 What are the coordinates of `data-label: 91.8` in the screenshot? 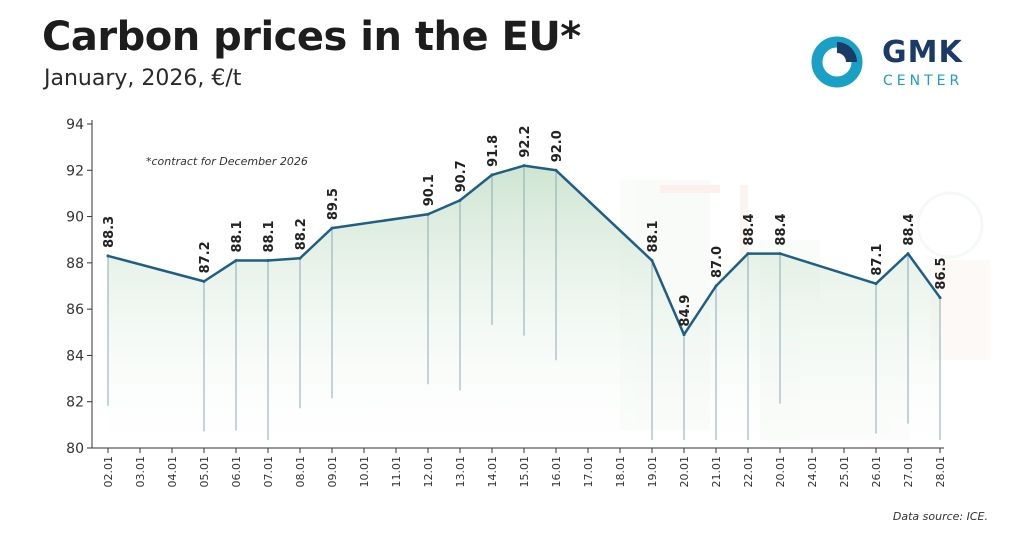 It's located at (493, 151).